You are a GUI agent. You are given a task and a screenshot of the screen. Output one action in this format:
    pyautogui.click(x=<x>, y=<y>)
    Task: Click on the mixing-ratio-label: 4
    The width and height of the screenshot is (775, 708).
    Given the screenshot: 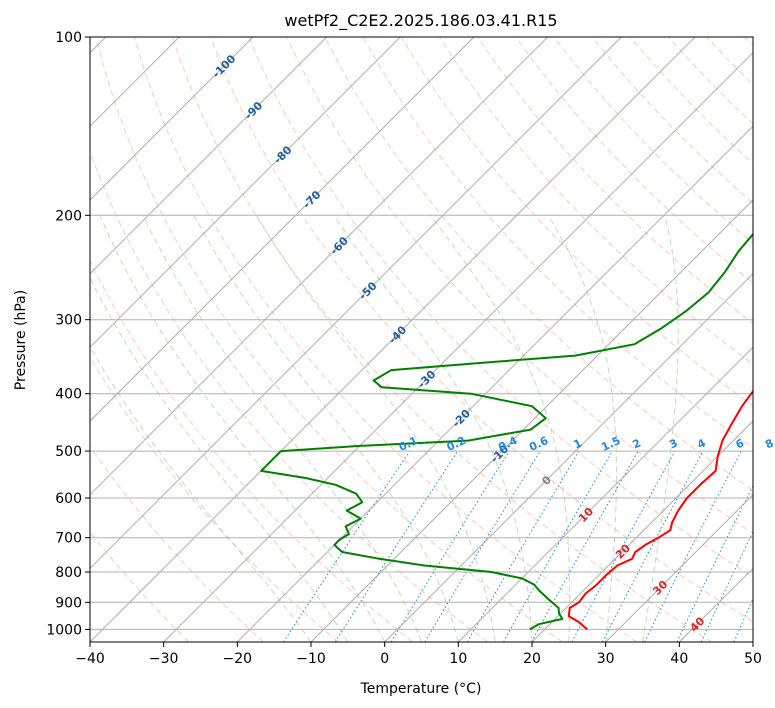 What is the action you would take?
    pyautogui.click(x=701, y=443)
    